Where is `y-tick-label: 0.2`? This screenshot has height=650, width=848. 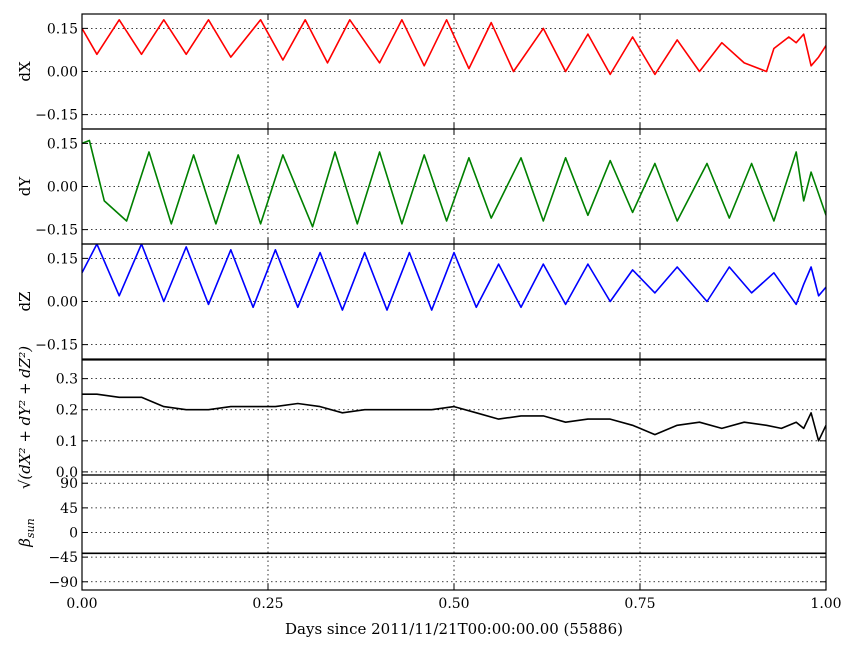
y-tick-label: 0.2 is located at coordinates (67, 411).